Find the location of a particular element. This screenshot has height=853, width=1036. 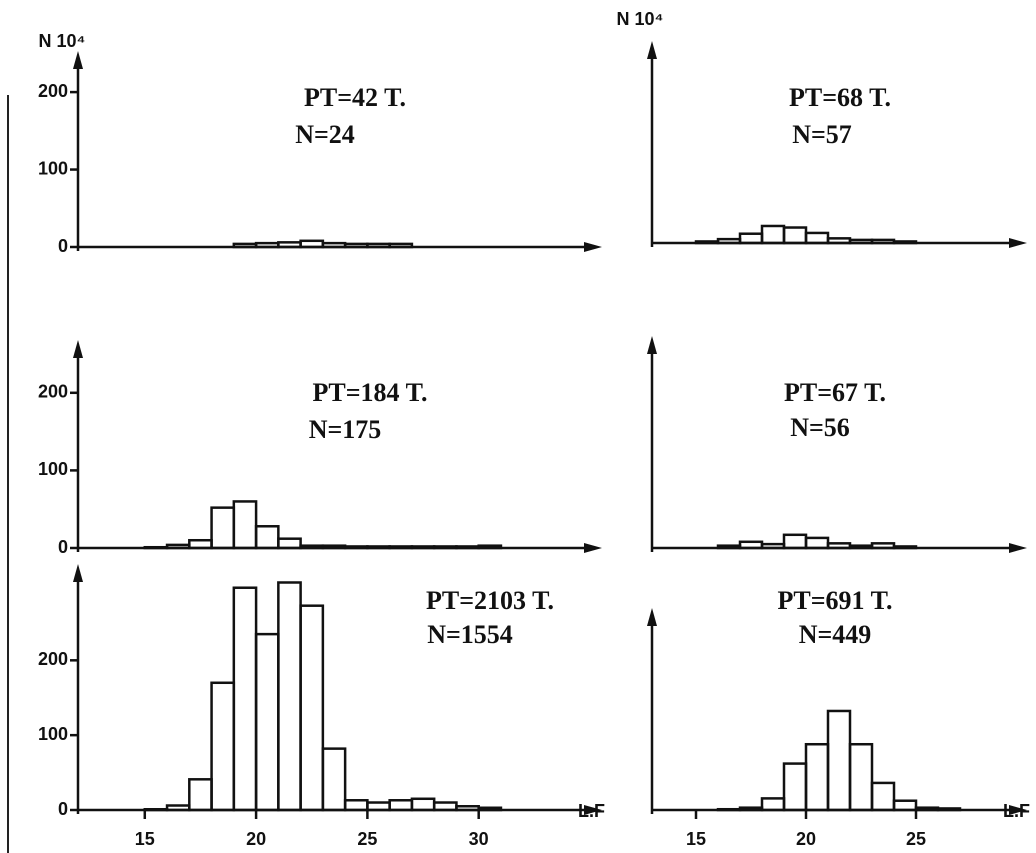

x-tick-label: 30 is located at coordinates (479, 839).